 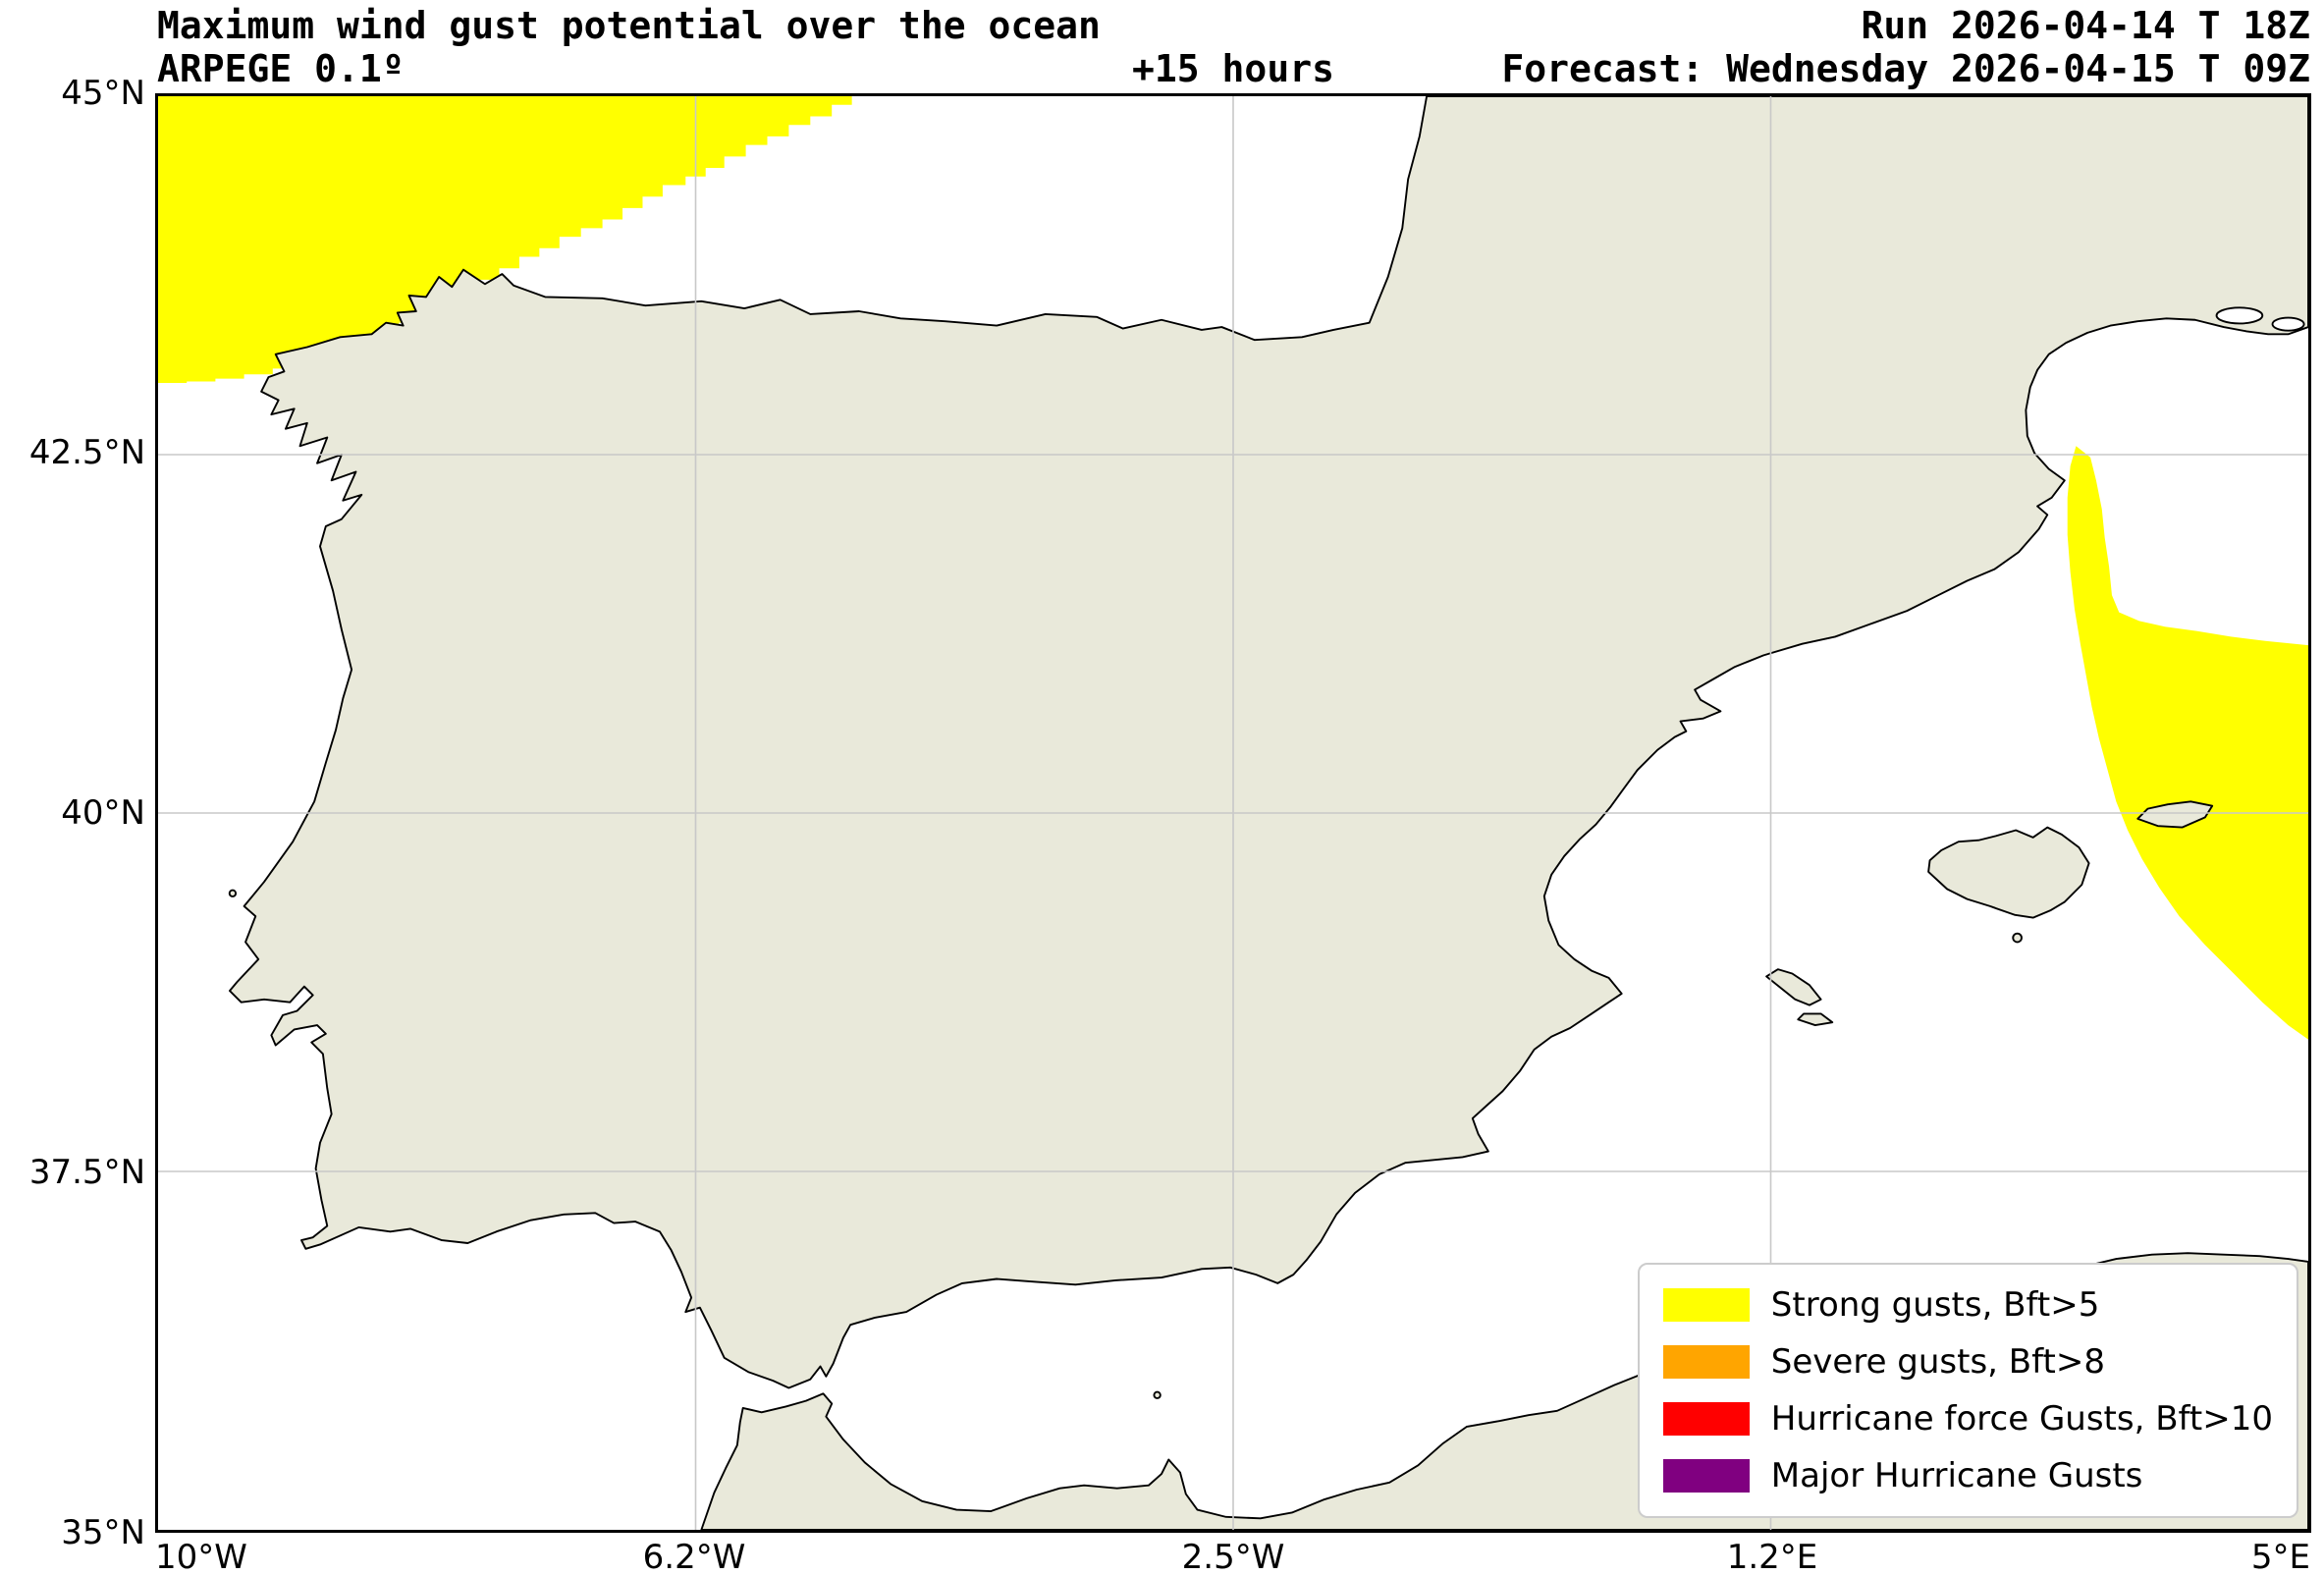 What do you see at coordinates (1706, 1419) in the screenshot?
I see `legend-swatch-hurricane-gusts` at bounding box center [1706, 1419].